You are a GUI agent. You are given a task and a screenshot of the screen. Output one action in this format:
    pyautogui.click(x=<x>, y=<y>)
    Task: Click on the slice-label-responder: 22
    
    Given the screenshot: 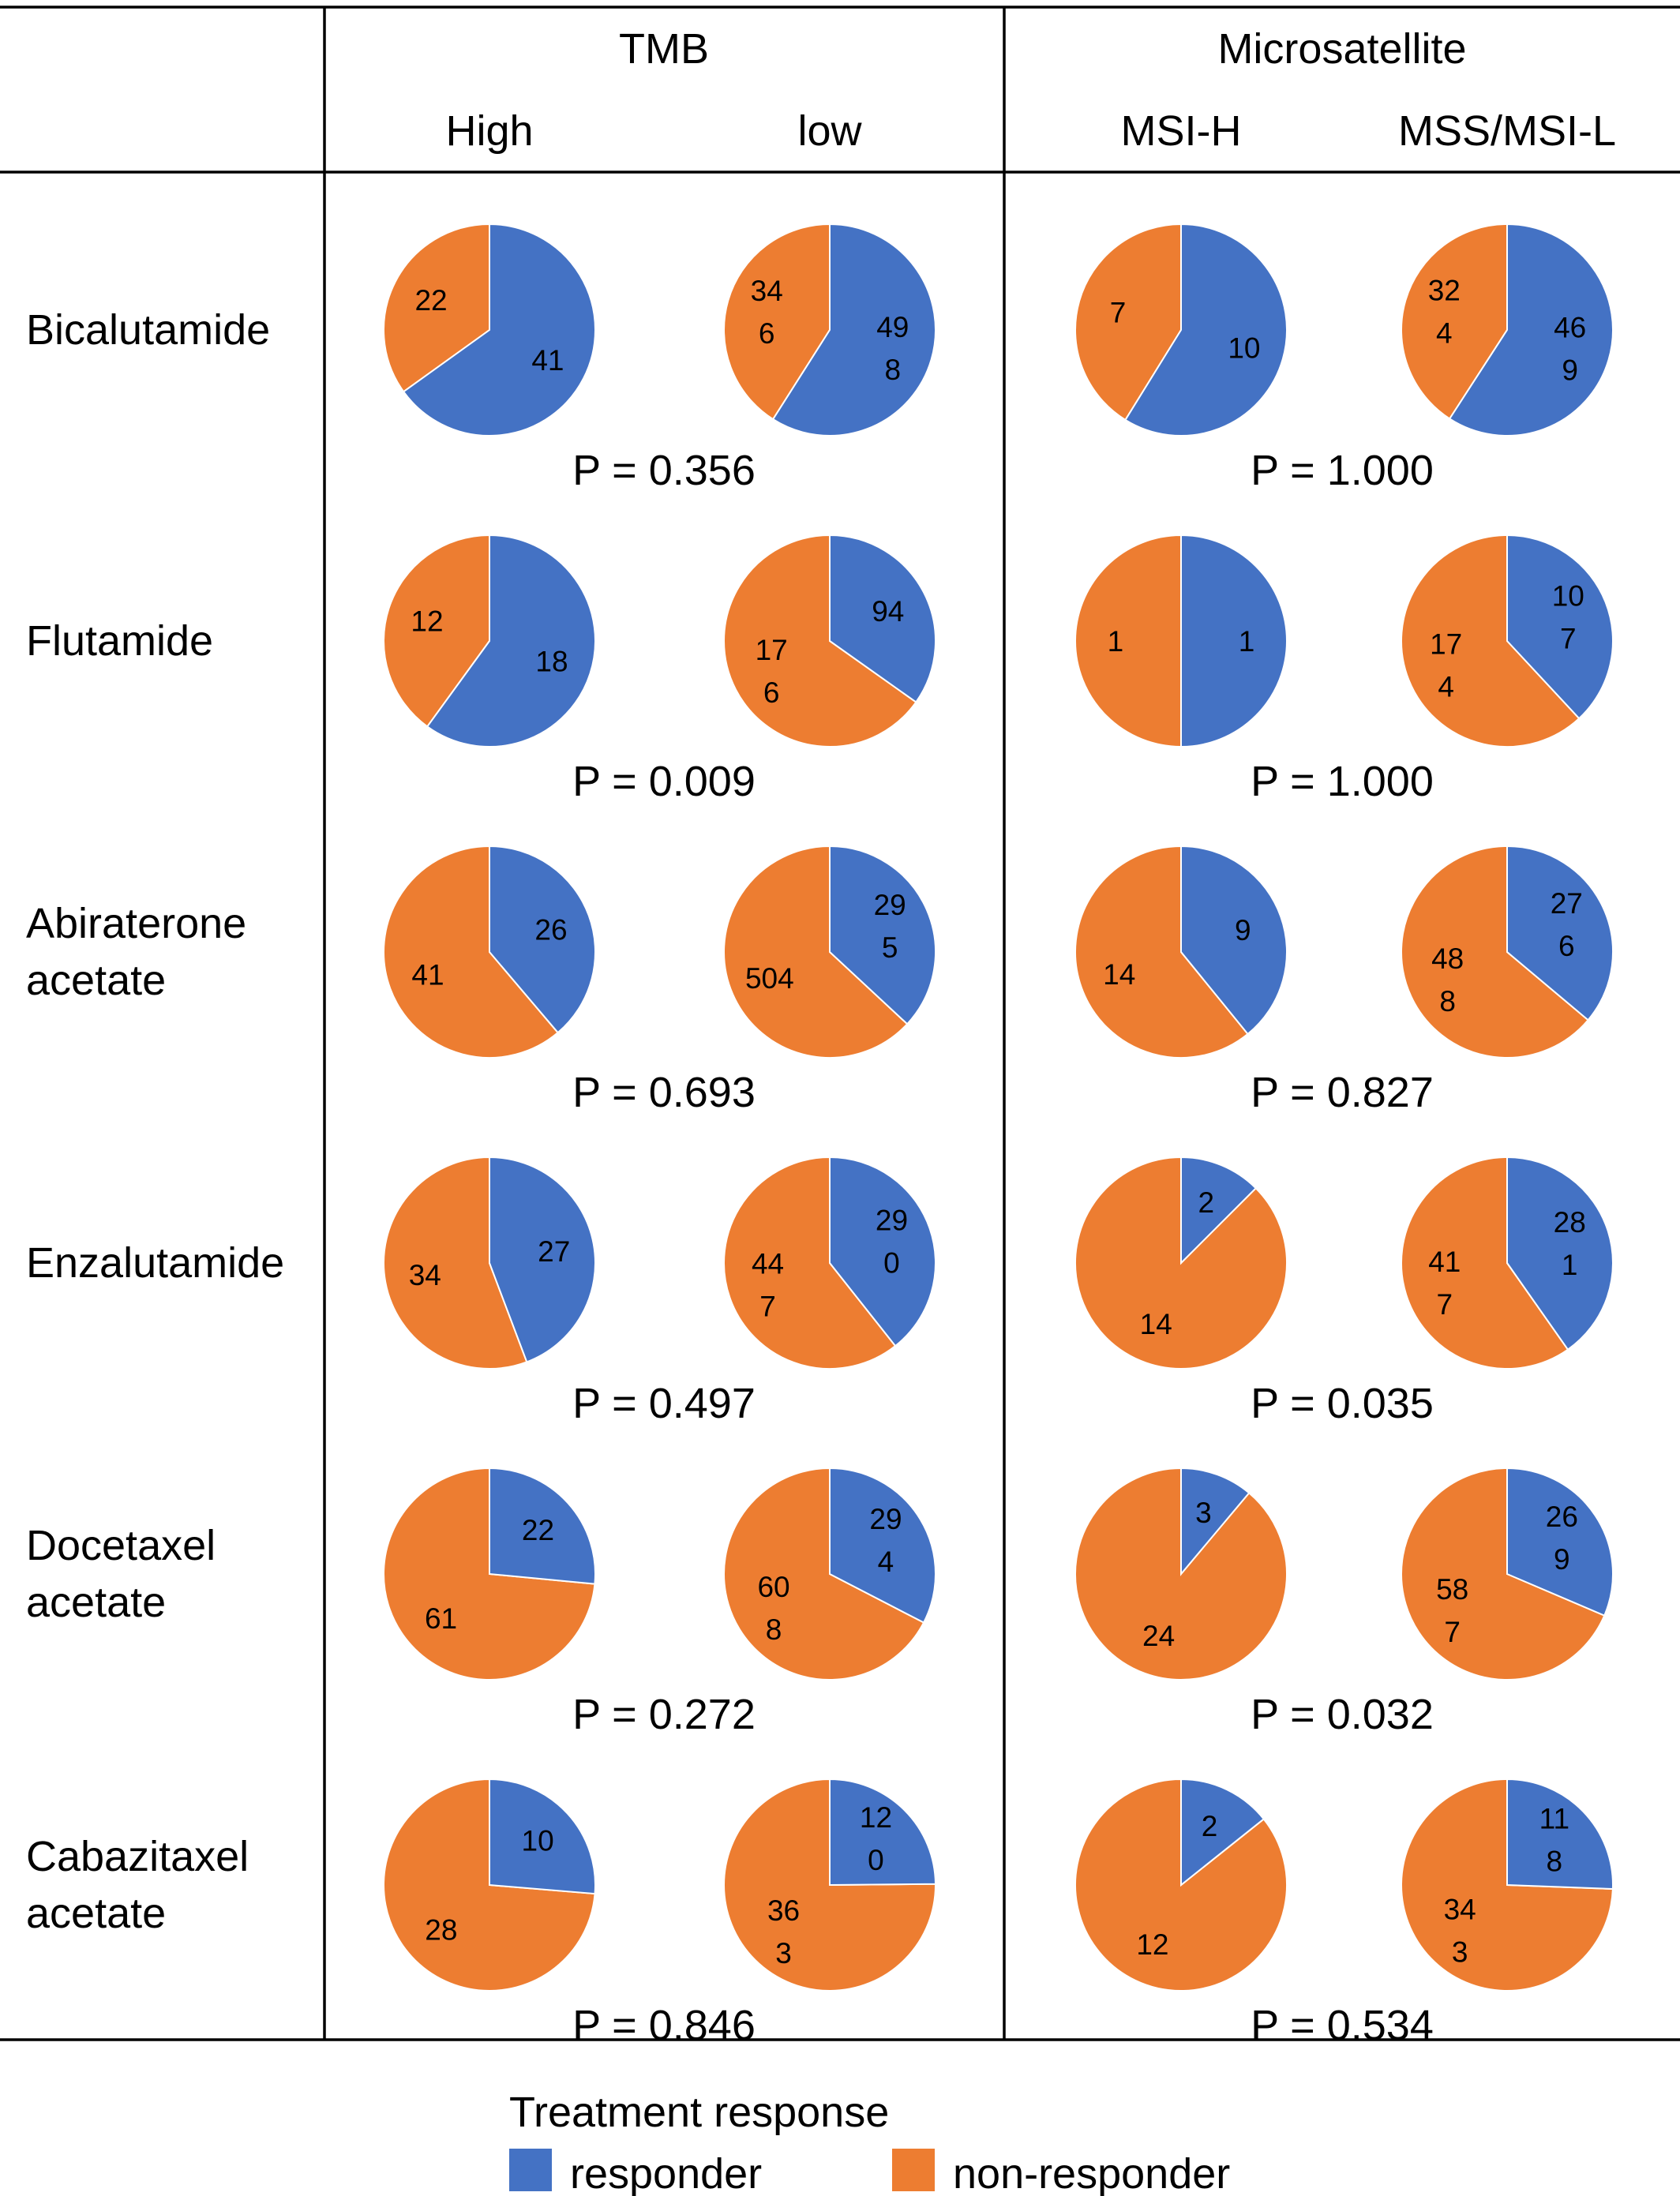 What is the action you would take?
    pyautogui.click(x=538, y=1530)
    